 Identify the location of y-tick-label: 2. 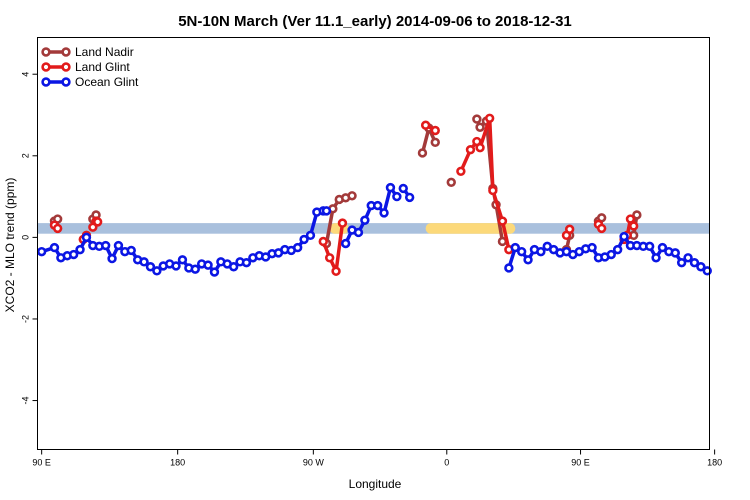
(26, 155).